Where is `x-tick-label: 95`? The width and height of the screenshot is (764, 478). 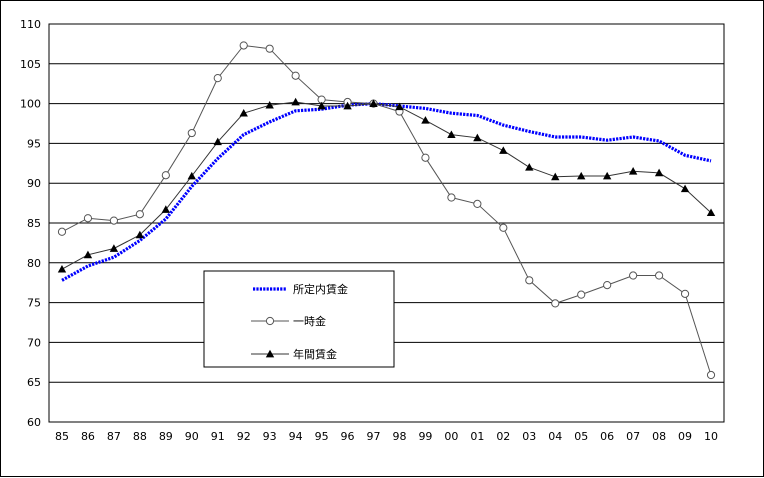
x-tick-label: 95 is located at coordinates (322, 436).